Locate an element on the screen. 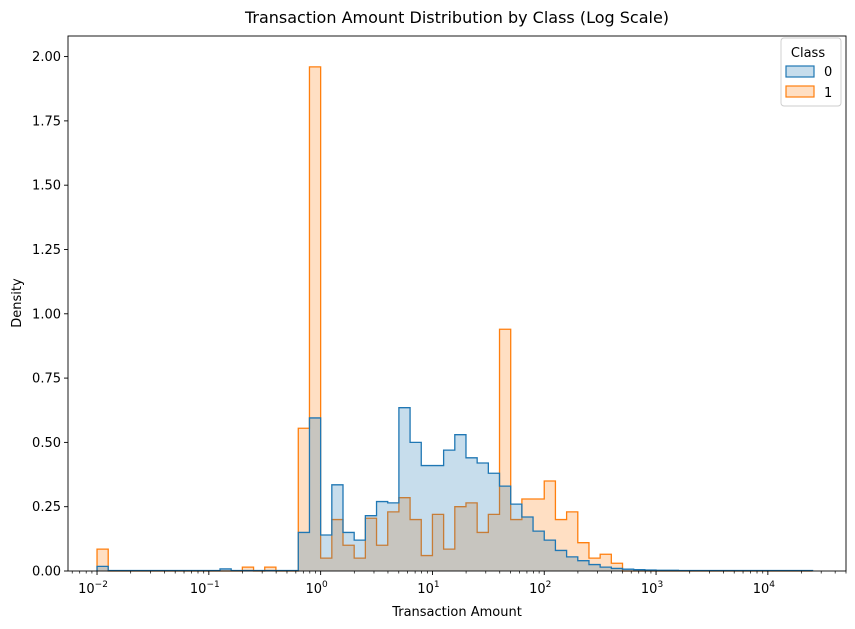  y-tick-label: 1.75 is located at coordinates (46, 121).